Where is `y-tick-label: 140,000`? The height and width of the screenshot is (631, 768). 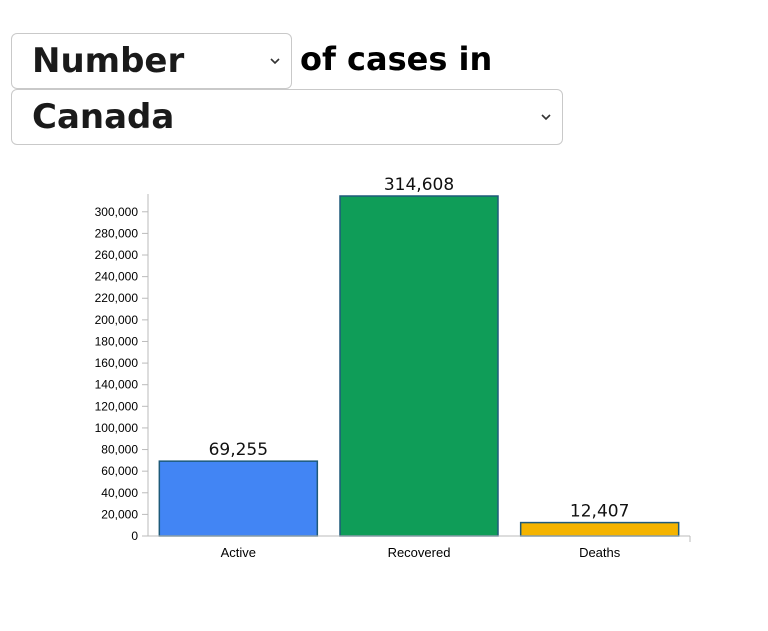
y-tick-label: 140,000 is located at coordinates (117, 385).